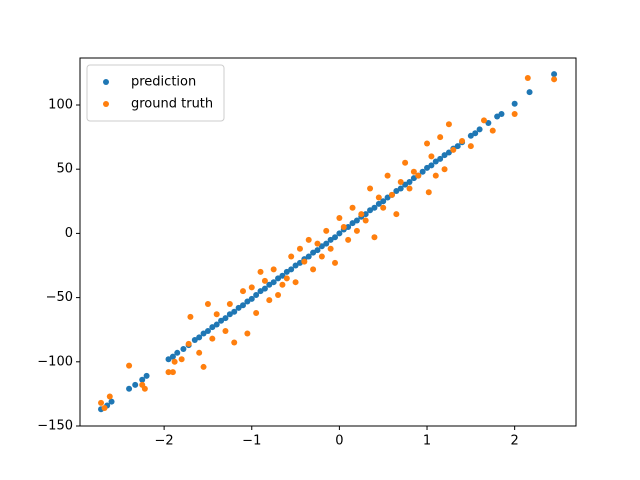  What do you see at coordinates (164, 441) in the screenshot?
I see `x-tick-label: −2` at bounding box center [164, 441].